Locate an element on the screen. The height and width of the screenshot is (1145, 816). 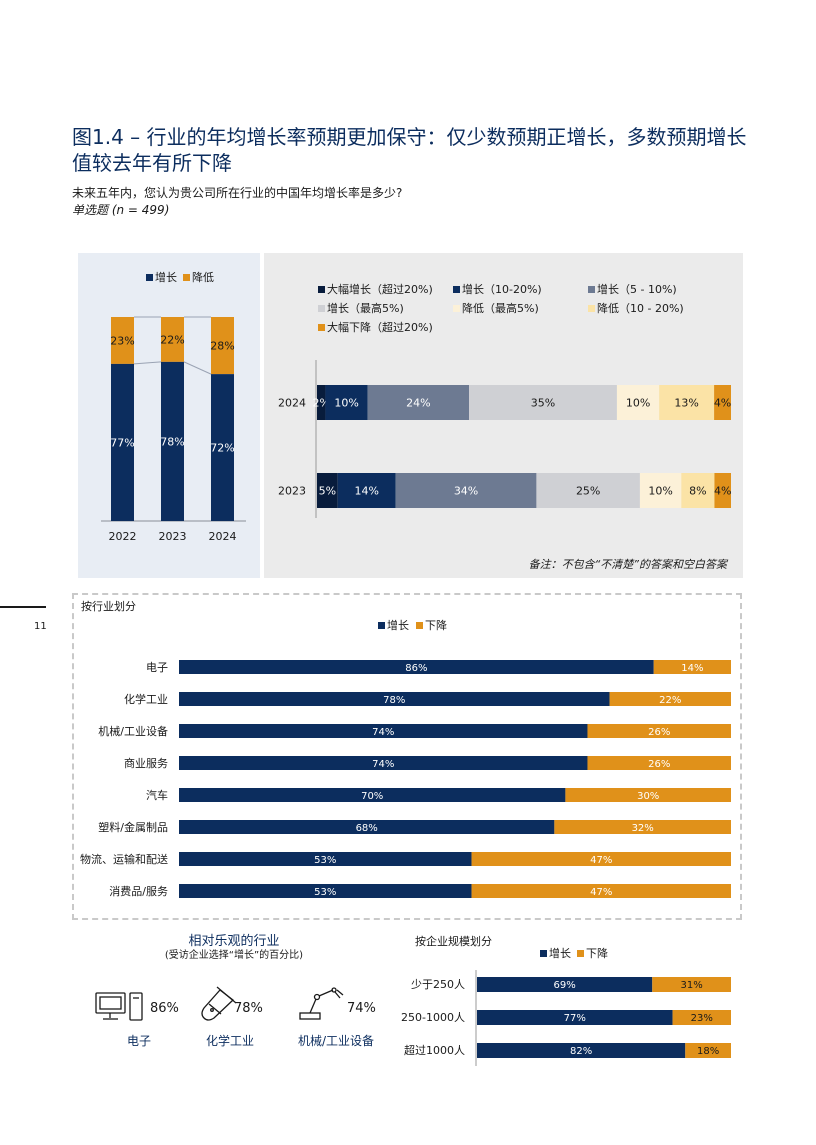
legend-item-label: 增长（最高5%) is located at coordinates (365, 308).